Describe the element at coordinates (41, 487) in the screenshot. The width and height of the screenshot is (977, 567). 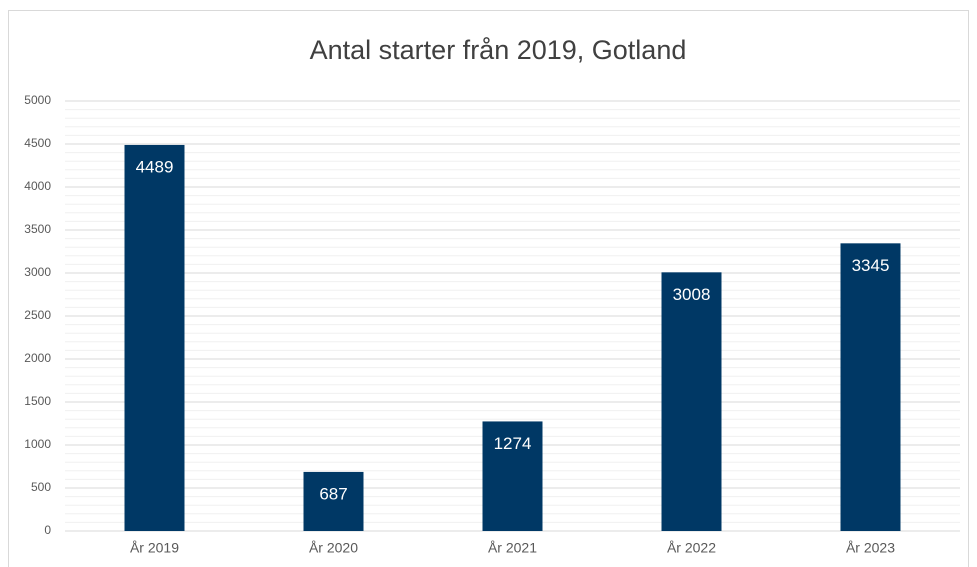
I see `y-tick-label: 500` at that location.